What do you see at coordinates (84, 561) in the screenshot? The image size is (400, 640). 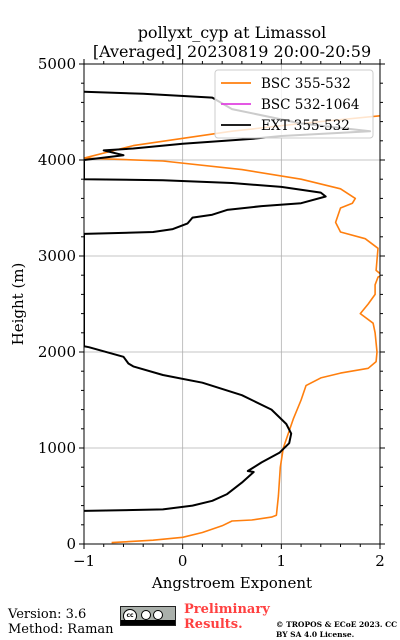 I see `x-tick-label: −1` at bounding box center [84, 561].